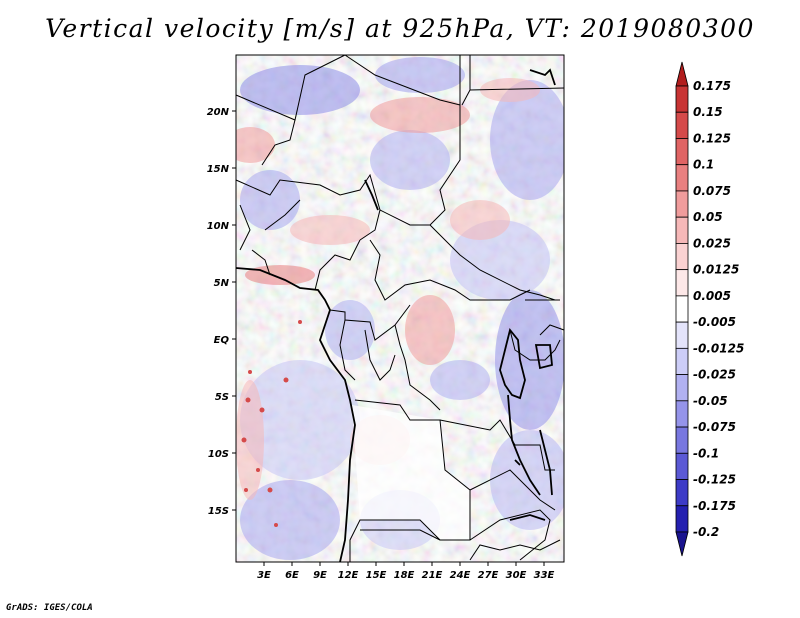  I want to click on svg-text: 3E, so click(264, 575).